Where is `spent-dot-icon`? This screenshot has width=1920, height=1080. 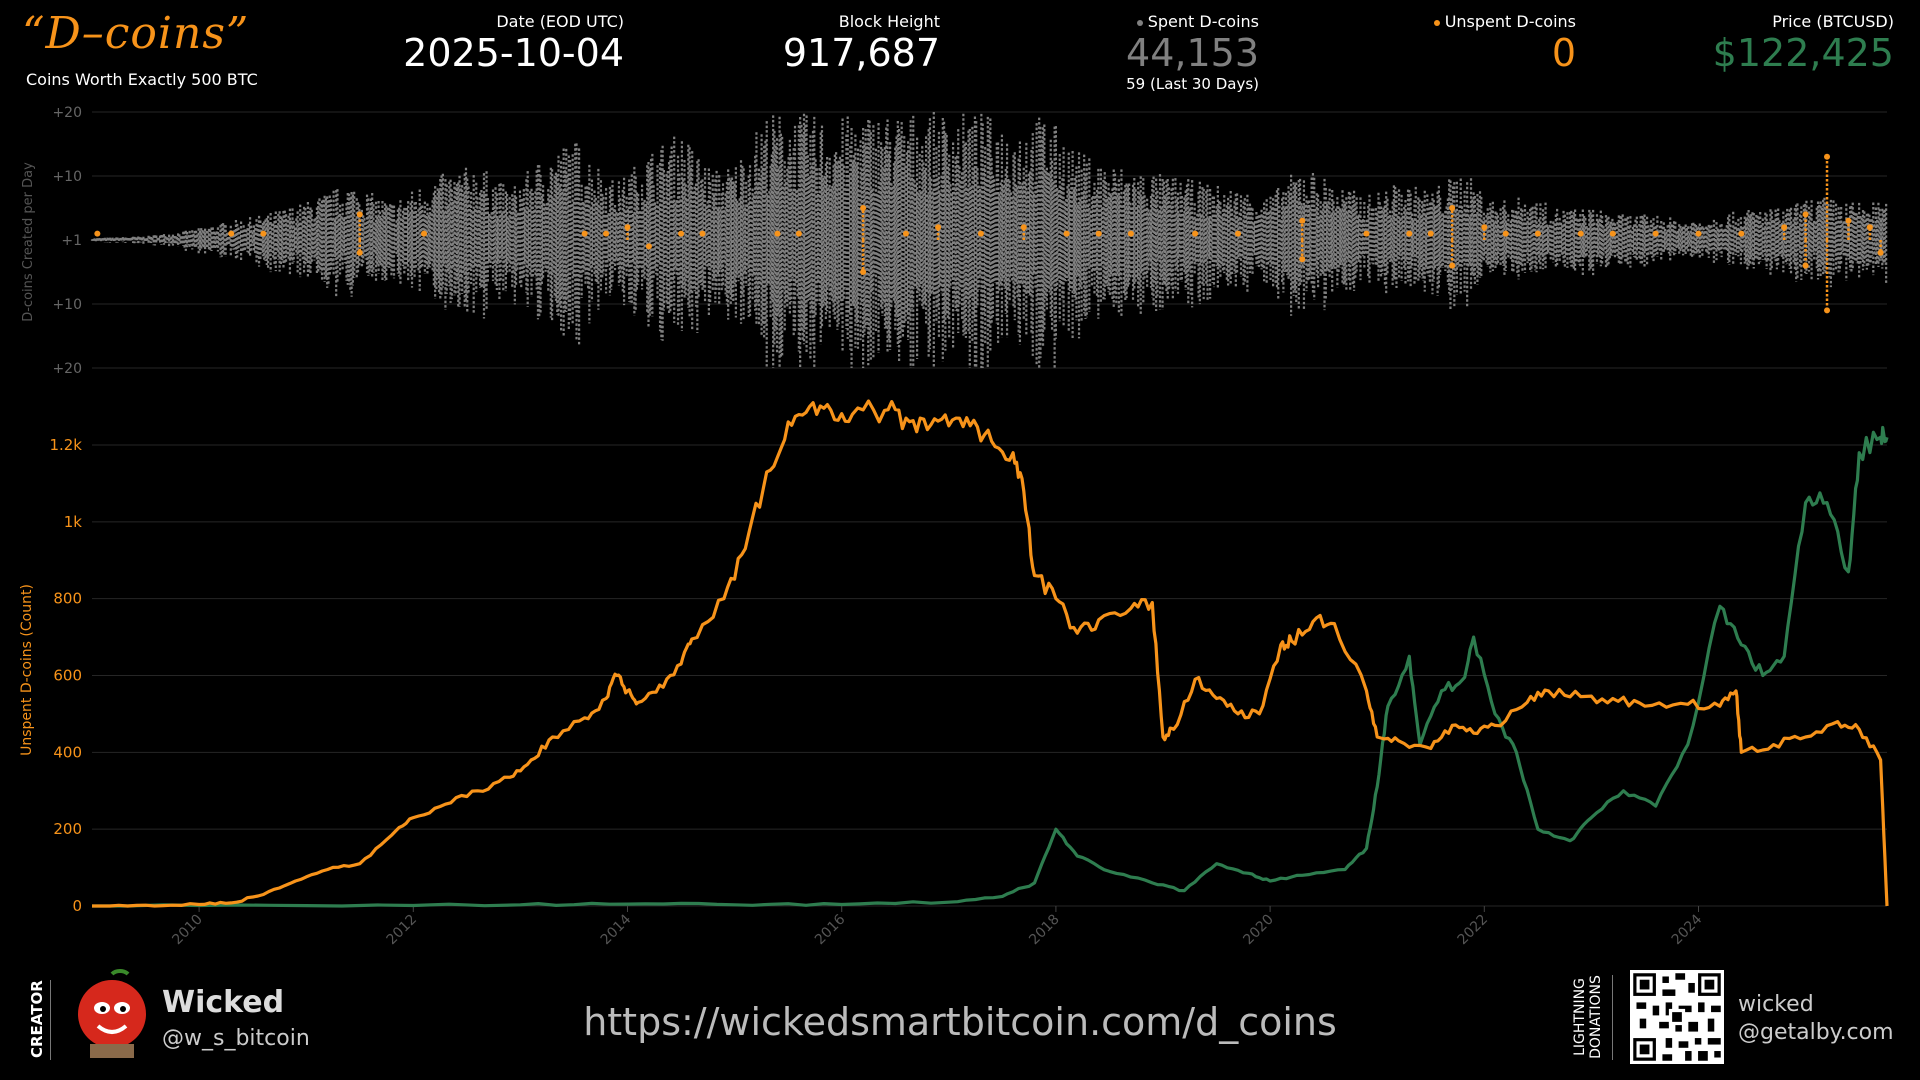
spent-dot-icon is located at coordinates (1139, 22).